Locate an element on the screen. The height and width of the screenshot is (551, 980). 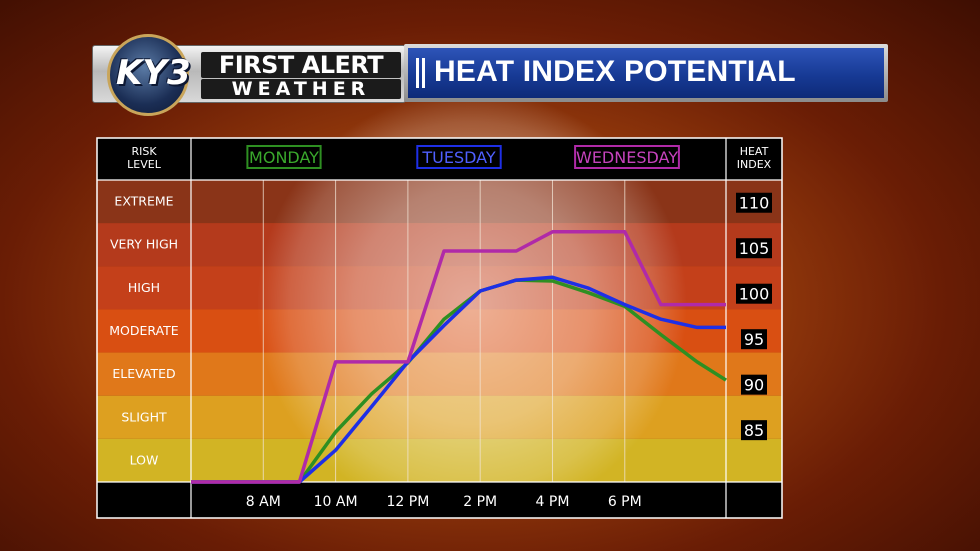
heat-tick-label: 85 is located at coordinates (754, 430).